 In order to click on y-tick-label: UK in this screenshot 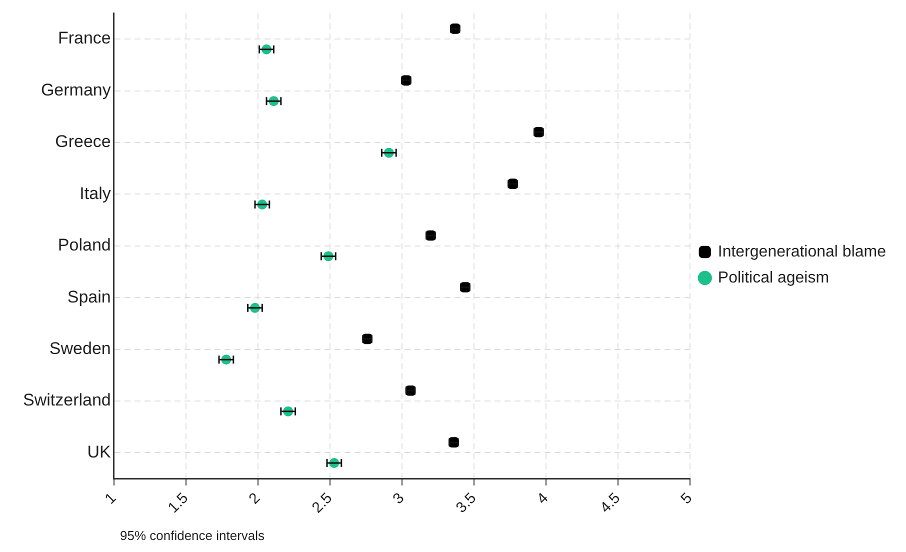, I will do `click(99, 452)`.